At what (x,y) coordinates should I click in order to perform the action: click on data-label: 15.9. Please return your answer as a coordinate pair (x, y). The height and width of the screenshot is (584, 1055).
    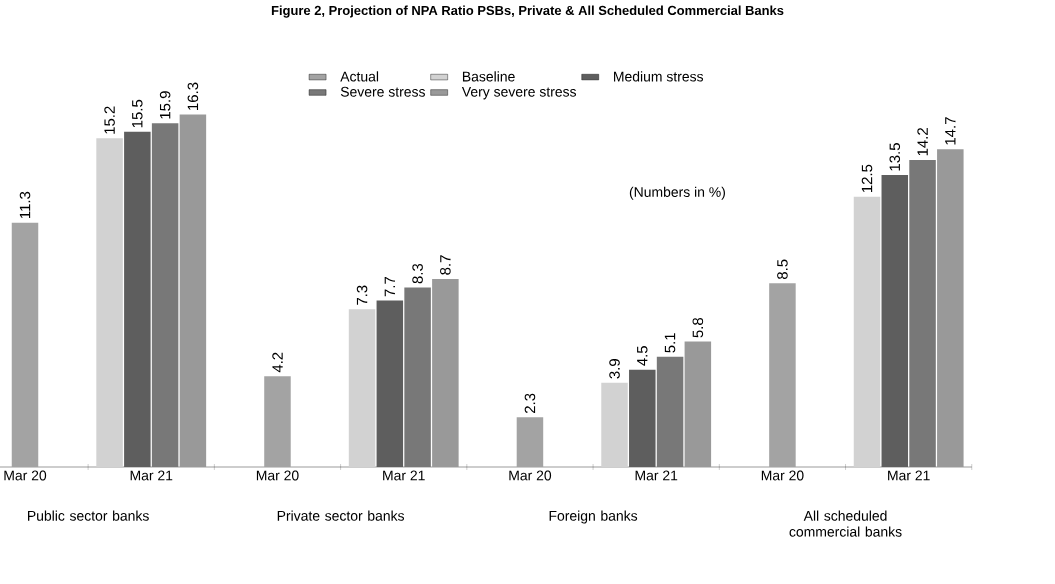
    Looking at the image, I should click on (165, 105).